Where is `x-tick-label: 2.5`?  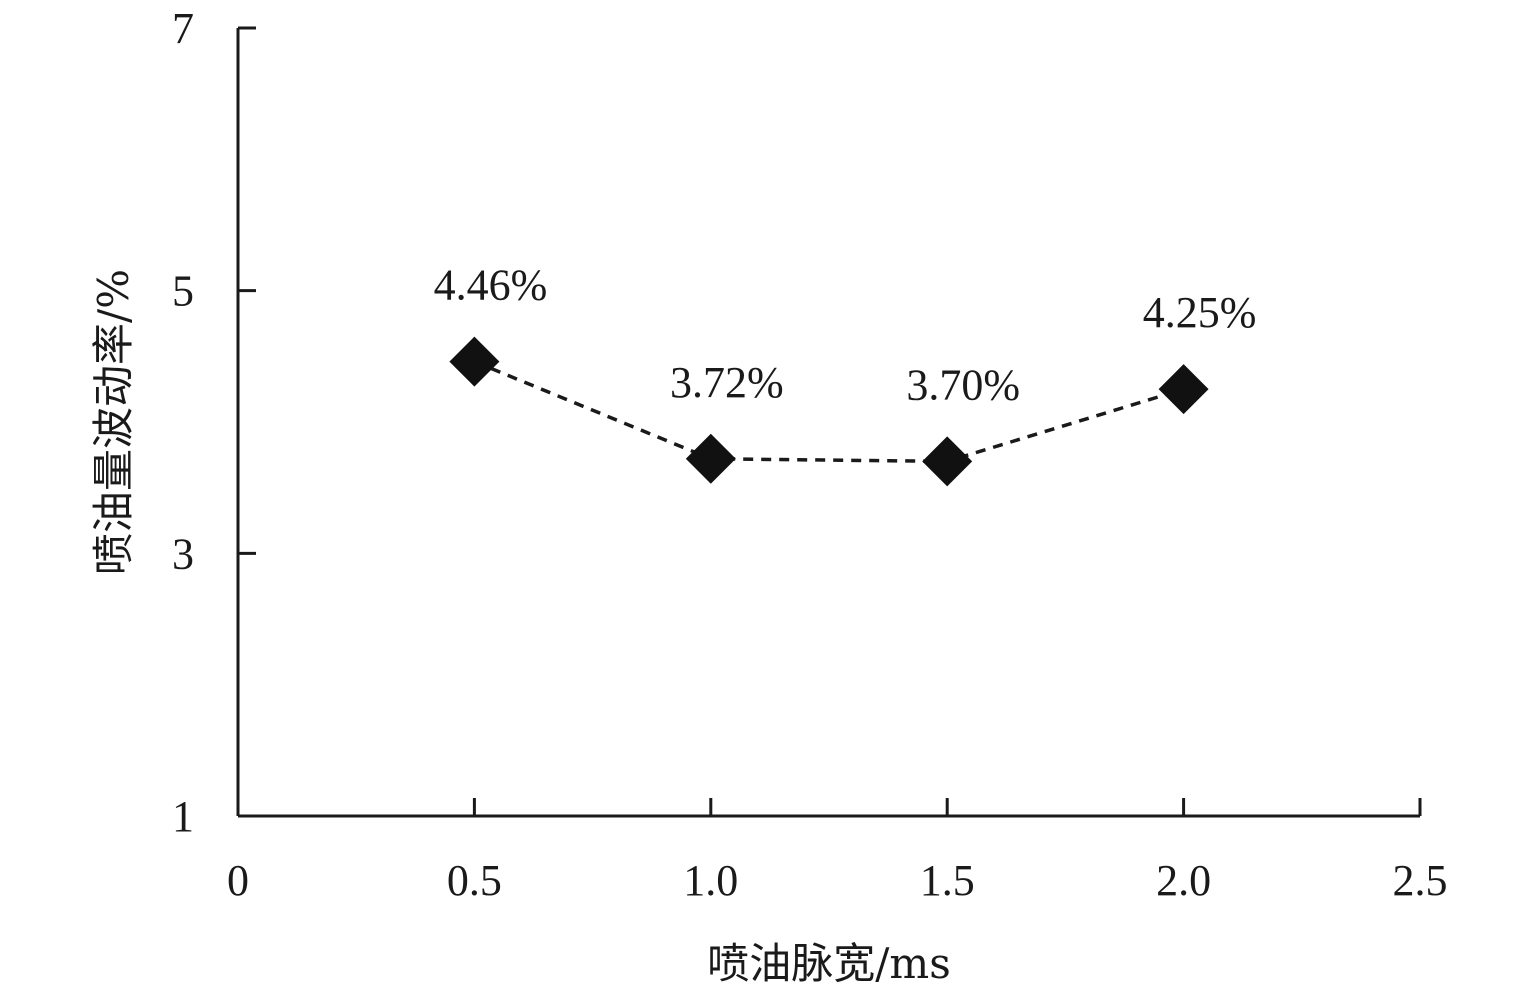
x-tick-label: 2.5 is located at coordinates (1420, 880).